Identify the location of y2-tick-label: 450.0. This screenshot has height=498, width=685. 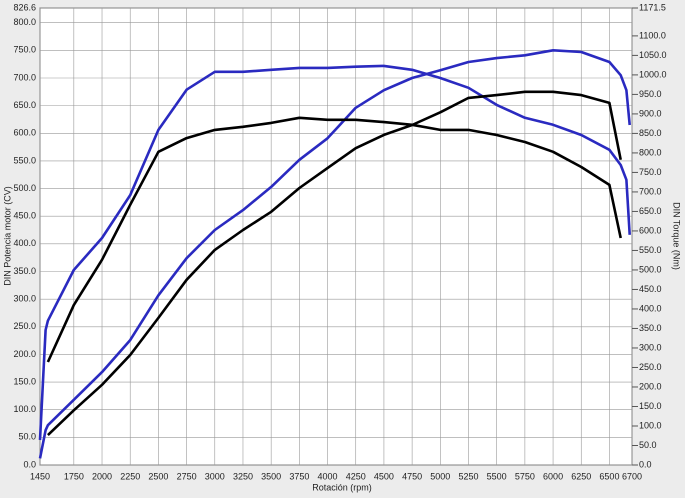
(650, 289).